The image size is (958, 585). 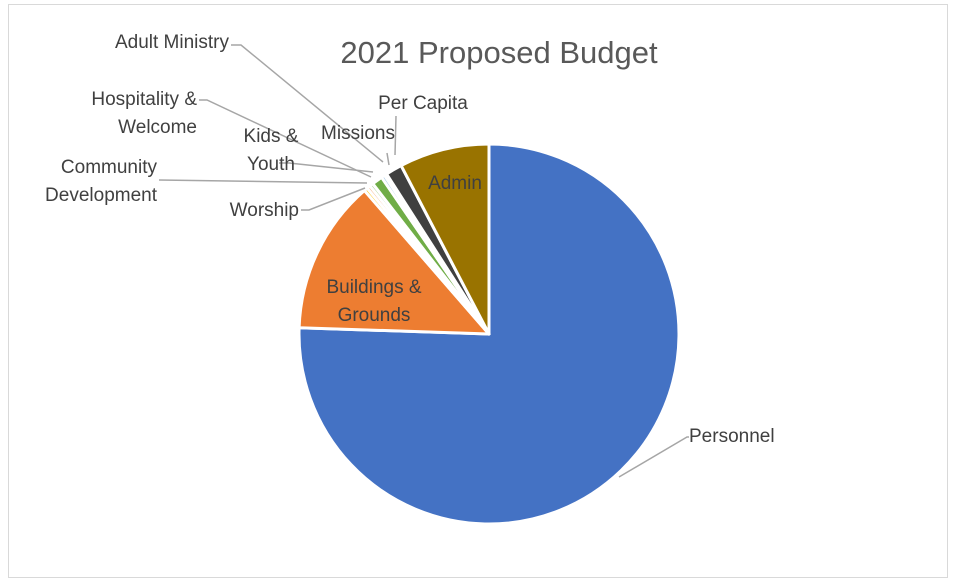 What do you see at coordinates (455, 183) in the screenshot?
I see `data-label-admin: Admin` at bounding box center [455, 183].